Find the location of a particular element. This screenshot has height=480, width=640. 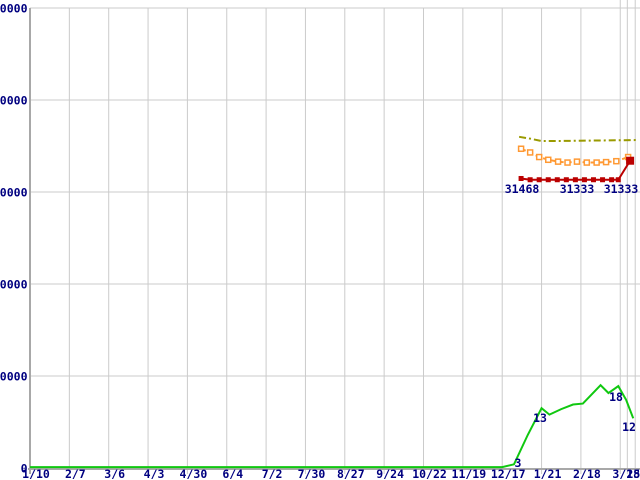

point-label: 18 is located at coordinates (616, 397).